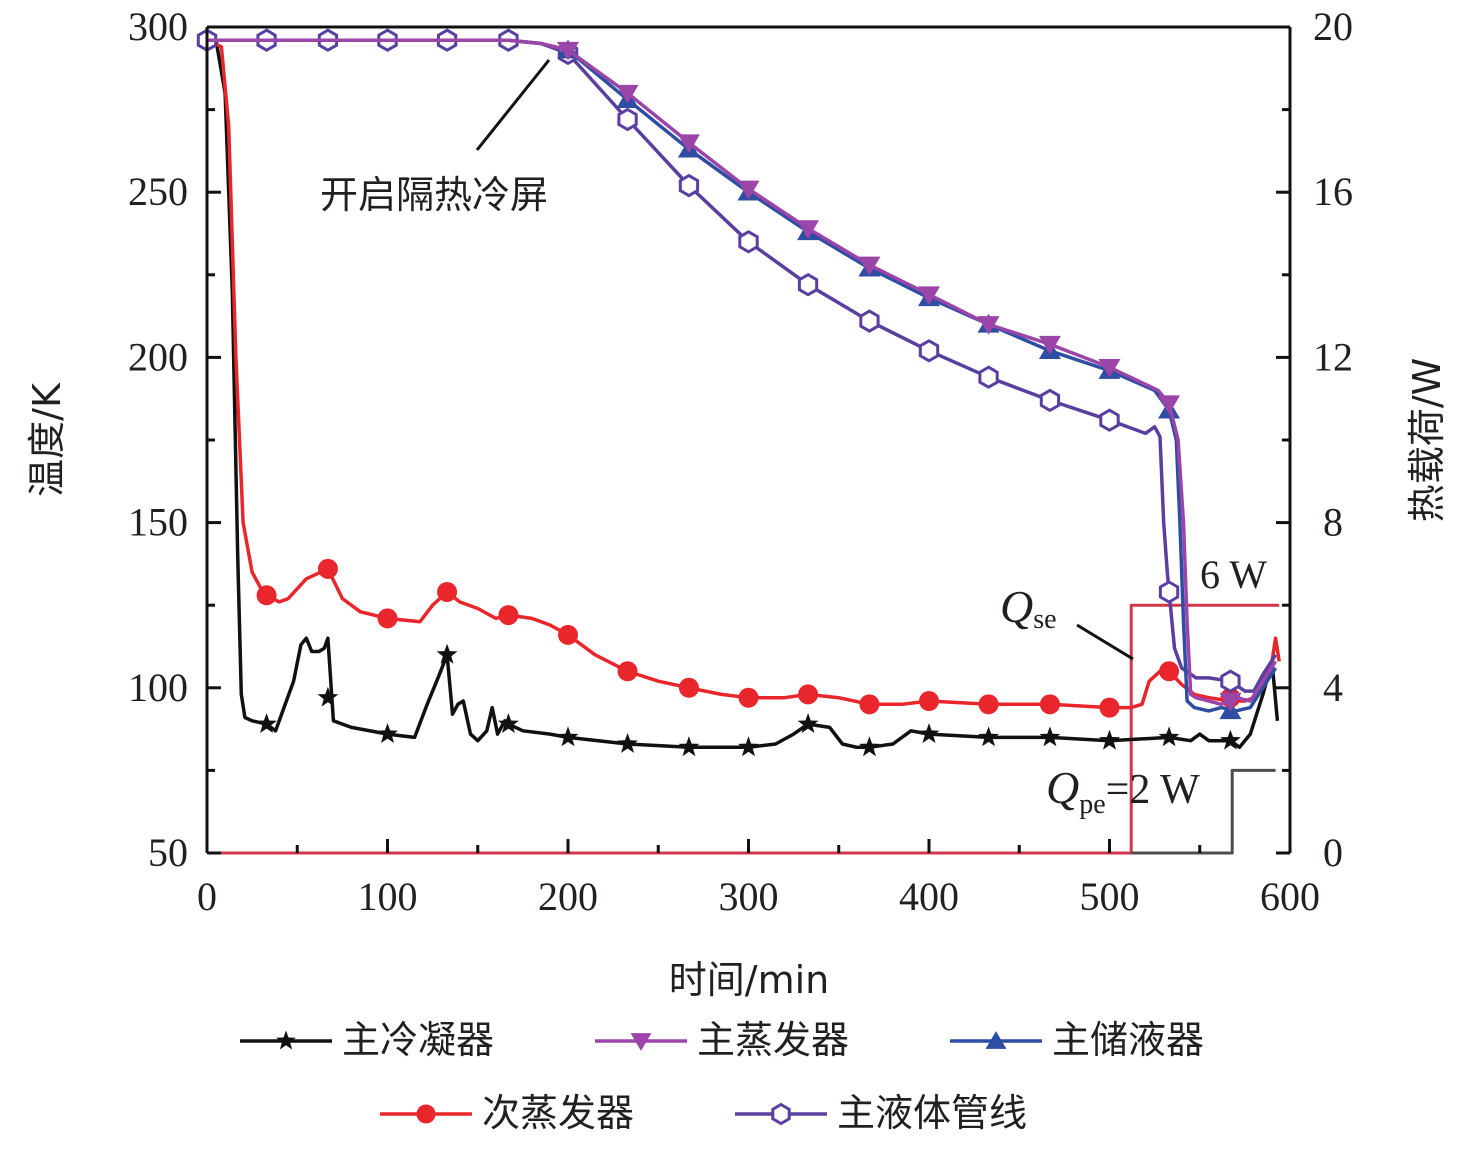 This screenshot has height=1158, width=1476. What do you see at coordinates (1333, 191) in the screenshot?
I see `y2-tick-label: 16` at bounding box center [1333, 191].